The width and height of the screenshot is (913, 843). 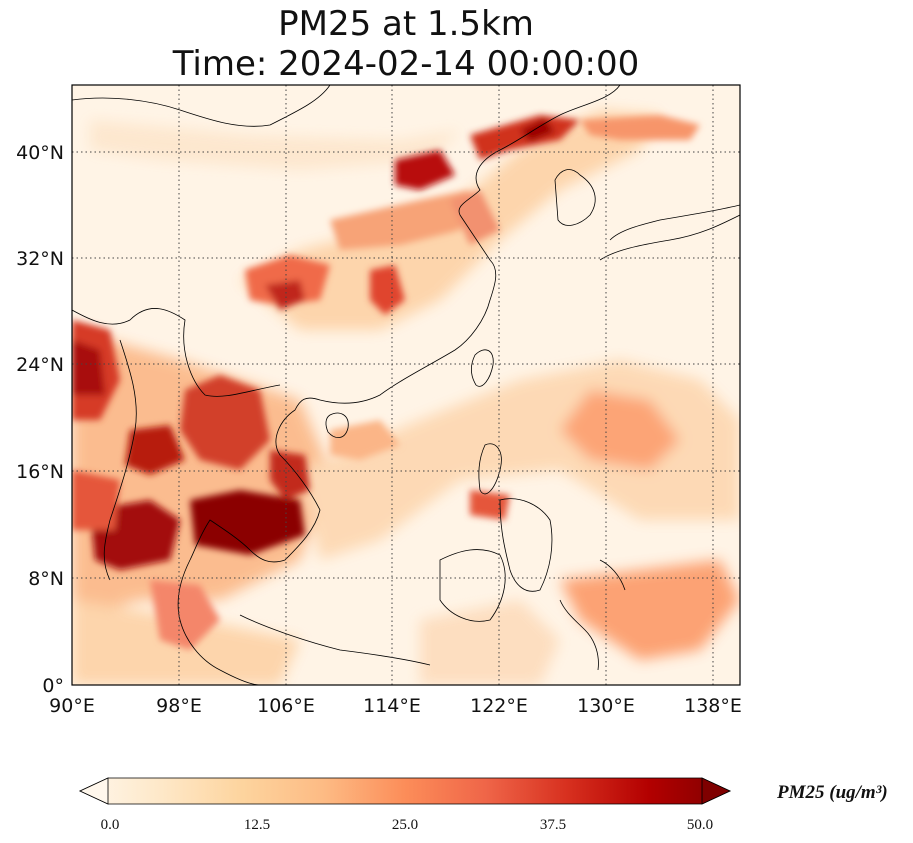 I want to click on colorbar-tick: 0.0, so click(x=110, y=825).